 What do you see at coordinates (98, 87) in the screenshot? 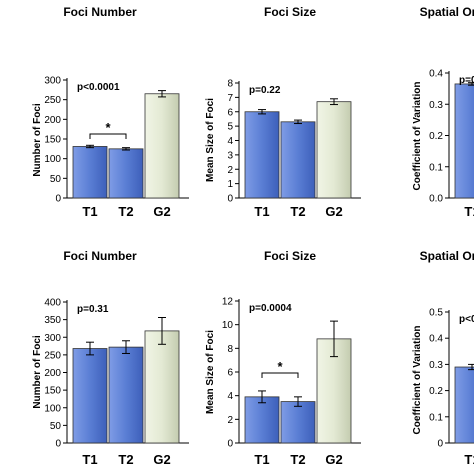
I see `p-value-annotation: p<0.0001` at bounding box center [98, 87].